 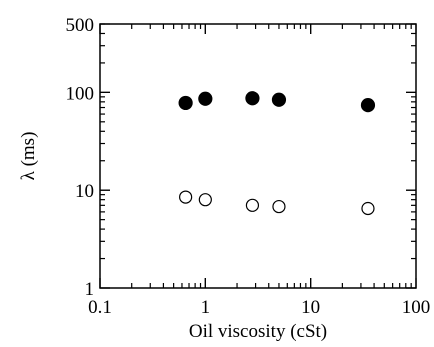 I want to click on x-tick-label: 1, so click(x=206, y=307).